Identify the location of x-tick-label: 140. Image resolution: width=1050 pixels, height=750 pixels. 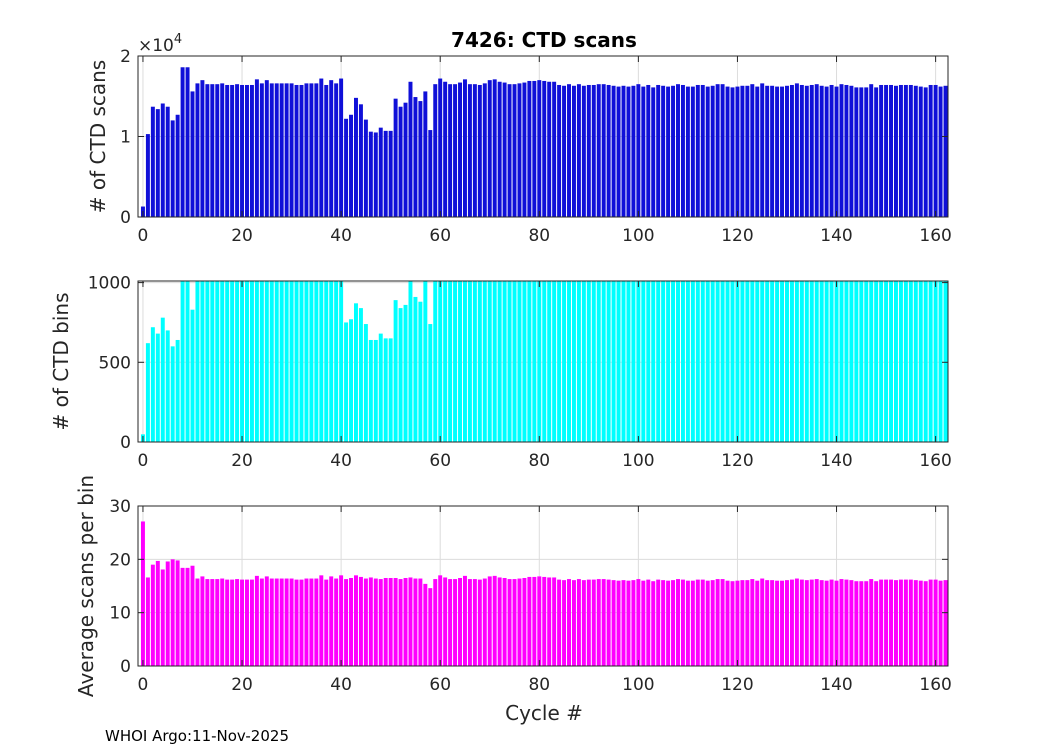
(836, 461).